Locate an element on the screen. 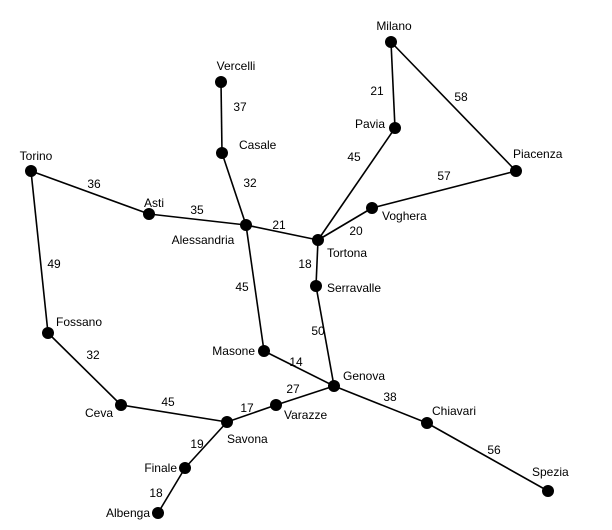  city-node-piacenza is located at coordinates (516, 171).